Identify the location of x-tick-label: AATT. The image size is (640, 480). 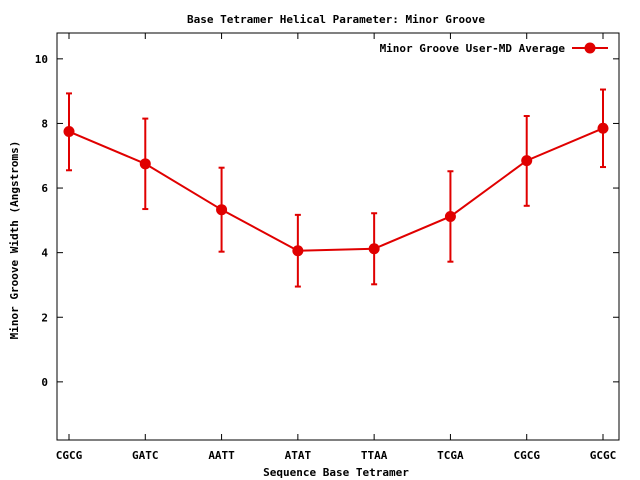
(221, 455).